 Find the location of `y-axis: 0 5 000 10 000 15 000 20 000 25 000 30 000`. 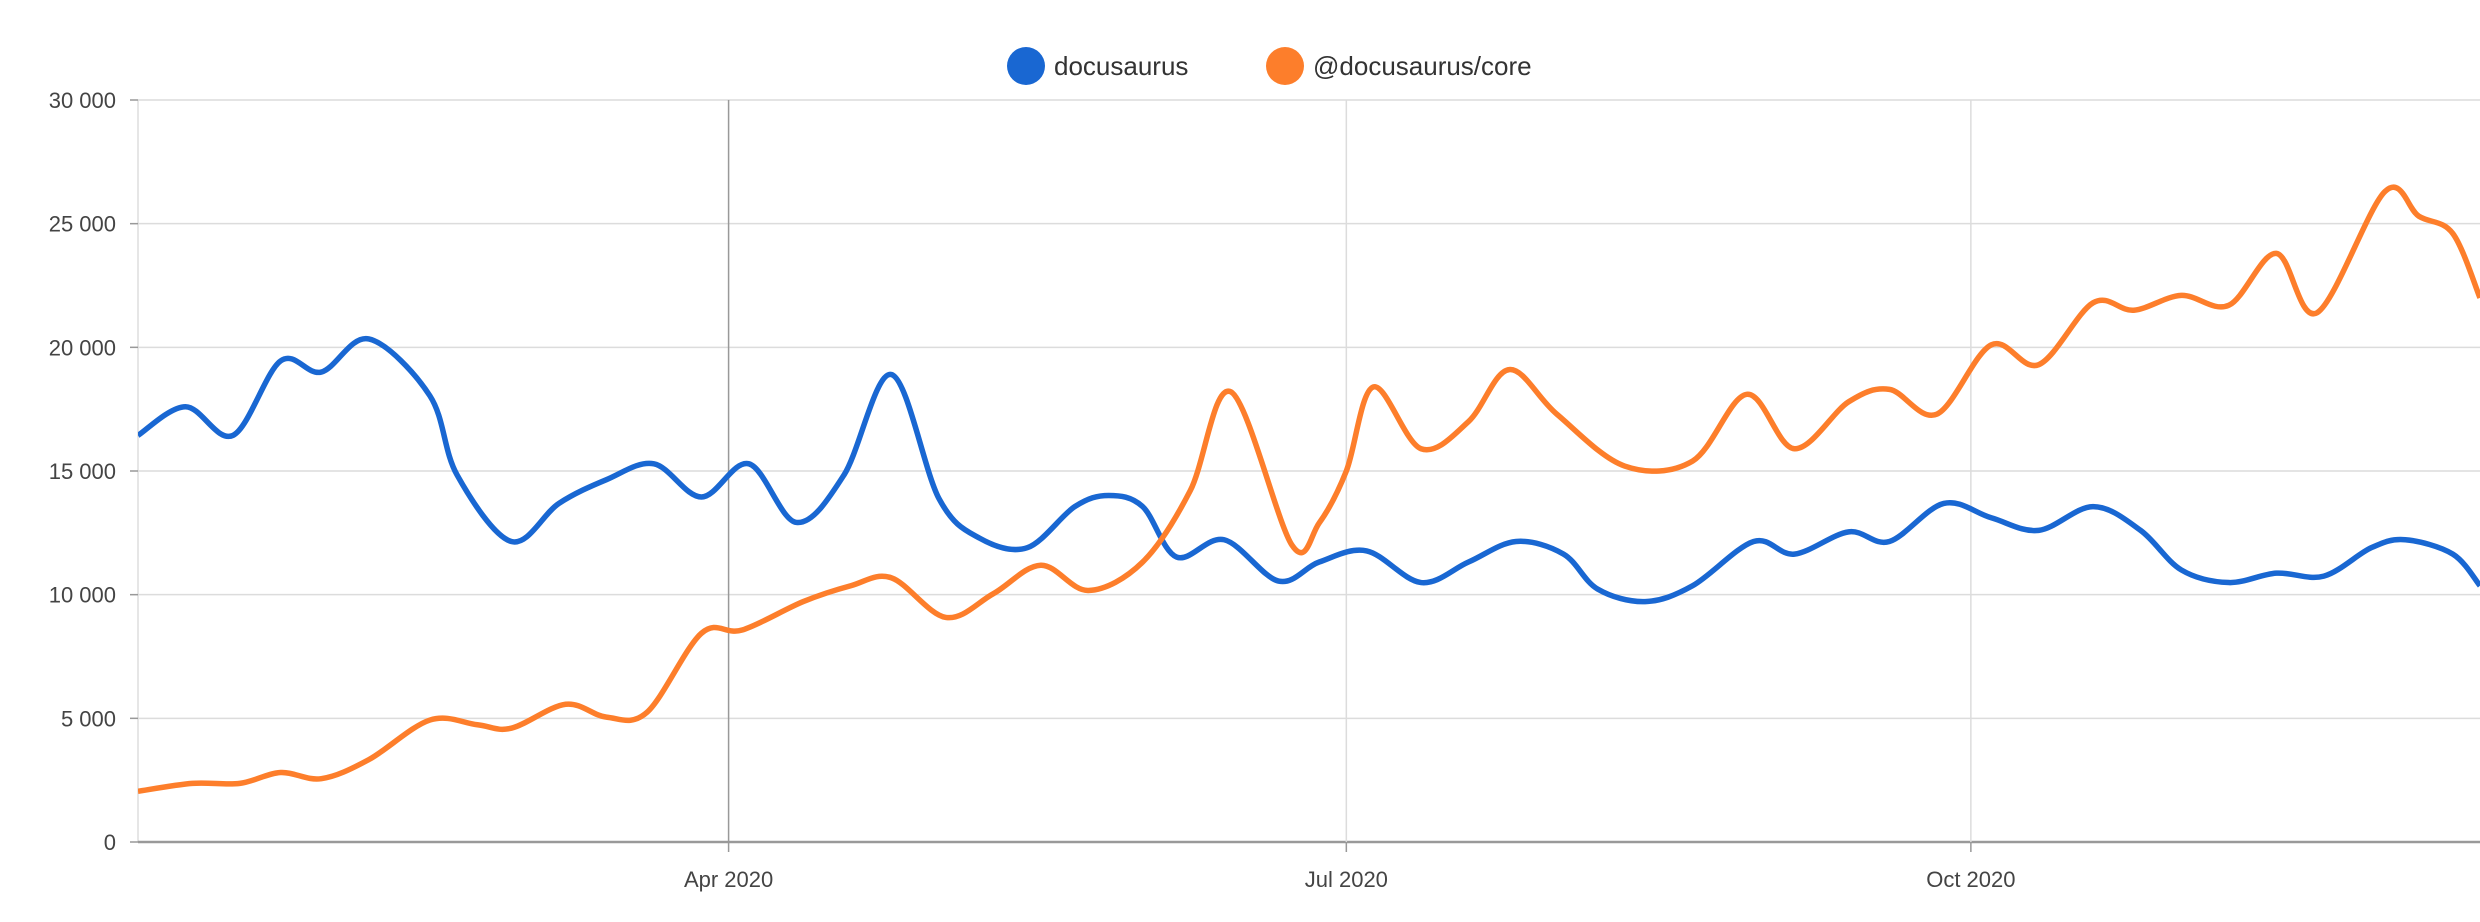

y-axis: 0 5 000 10 000 15 000 20 000 25 000 30 000 is located at coordinates (82, 471).